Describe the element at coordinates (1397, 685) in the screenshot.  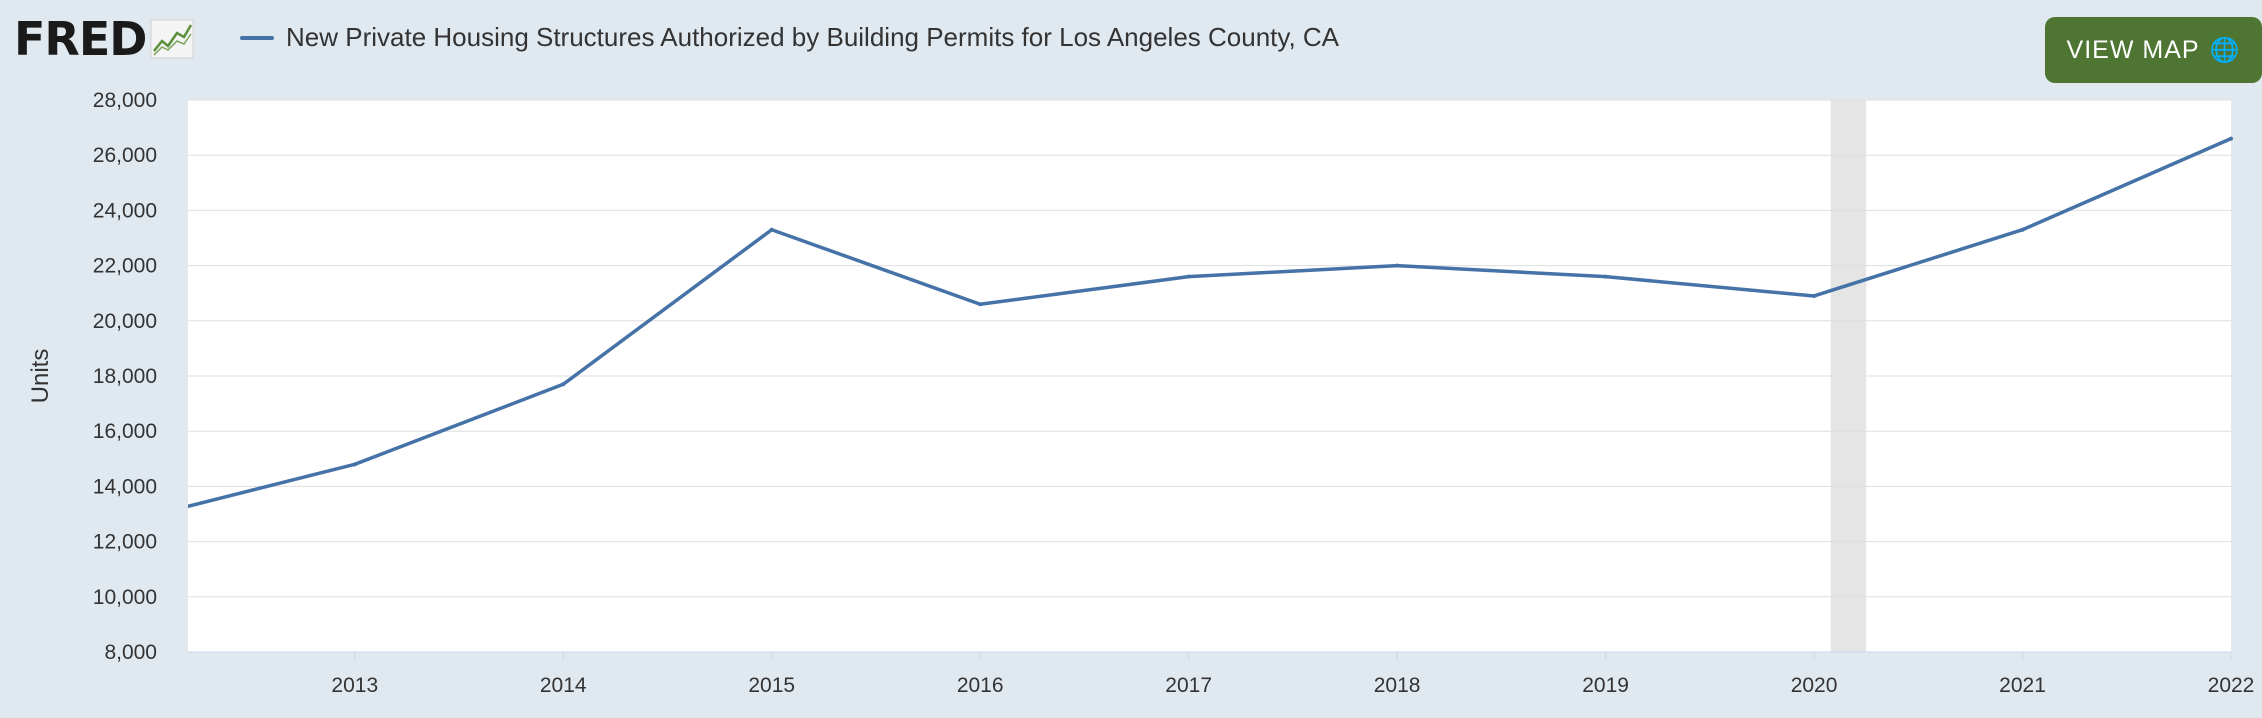
I see `x-tick-label: 2018` at that location.